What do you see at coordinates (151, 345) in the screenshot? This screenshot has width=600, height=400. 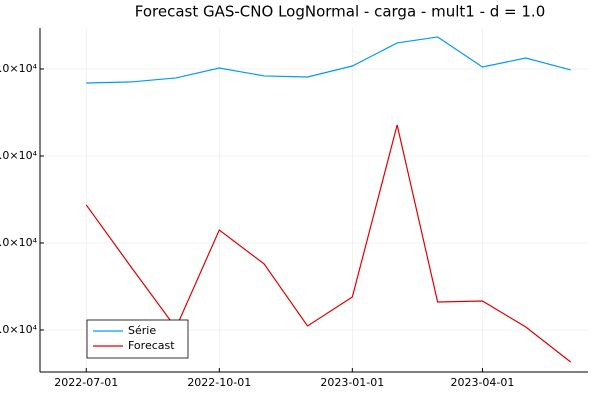 I see `legend-label: Forecast` at bounding box center [151, 345].